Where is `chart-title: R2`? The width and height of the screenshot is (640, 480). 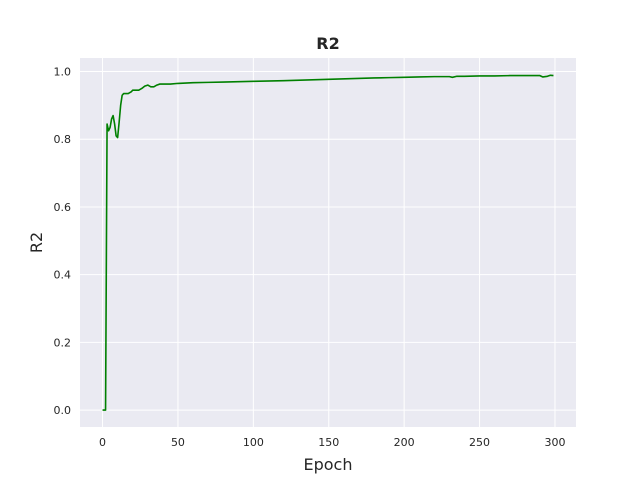
chart-title: R2 is located at coordinates (327, 43).